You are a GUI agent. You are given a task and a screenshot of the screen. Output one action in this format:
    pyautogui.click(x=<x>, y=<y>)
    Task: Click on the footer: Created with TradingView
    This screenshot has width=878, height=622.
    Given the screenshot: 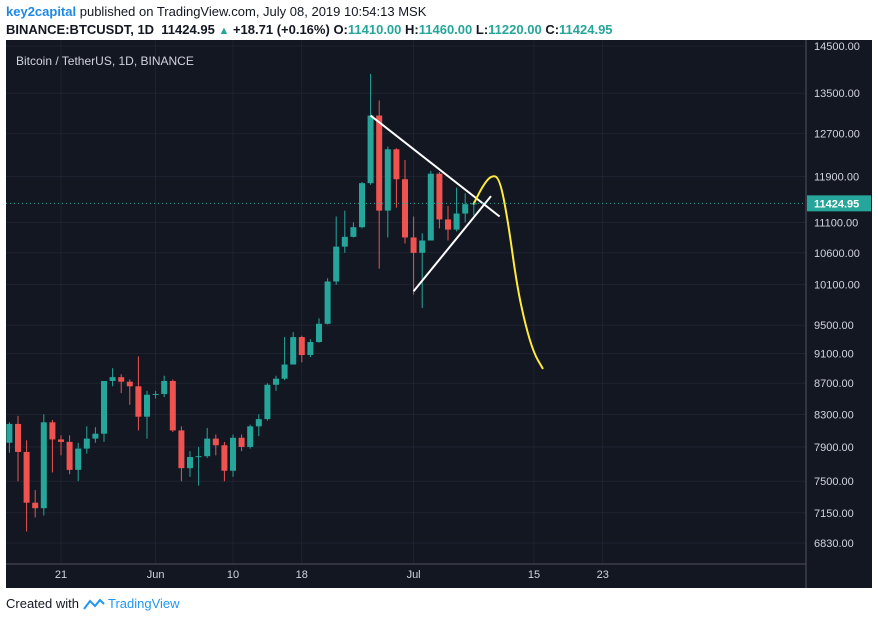 What is the action you would take?
    pyautogui.click(x=93, y=603)
    